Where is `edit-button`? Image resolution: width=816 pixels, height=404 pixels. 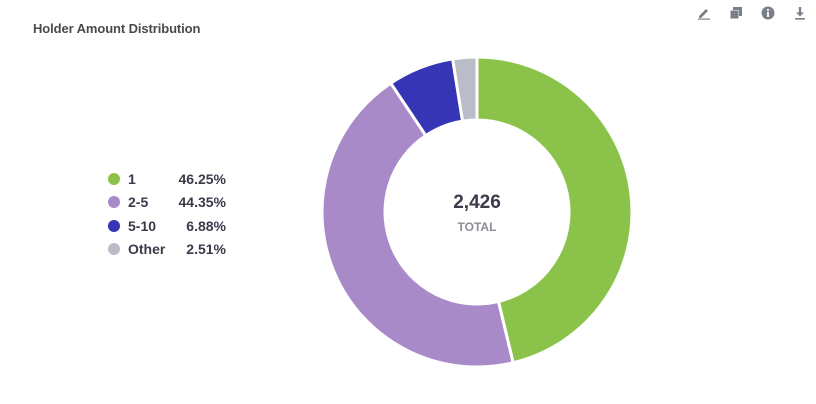
edit-button is located at coordinates (704, 13).